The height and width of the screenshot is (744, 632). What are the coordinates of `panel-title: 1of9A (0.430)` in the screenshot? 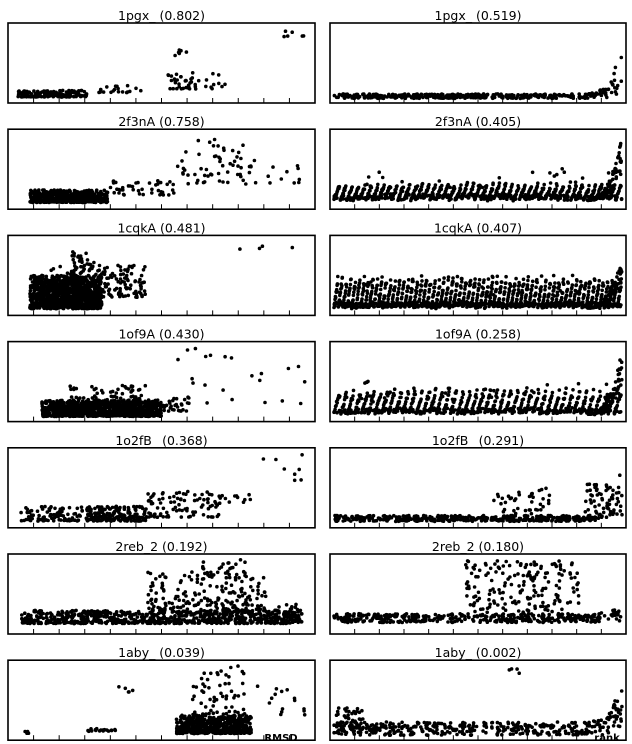 It's located at (161, 334).